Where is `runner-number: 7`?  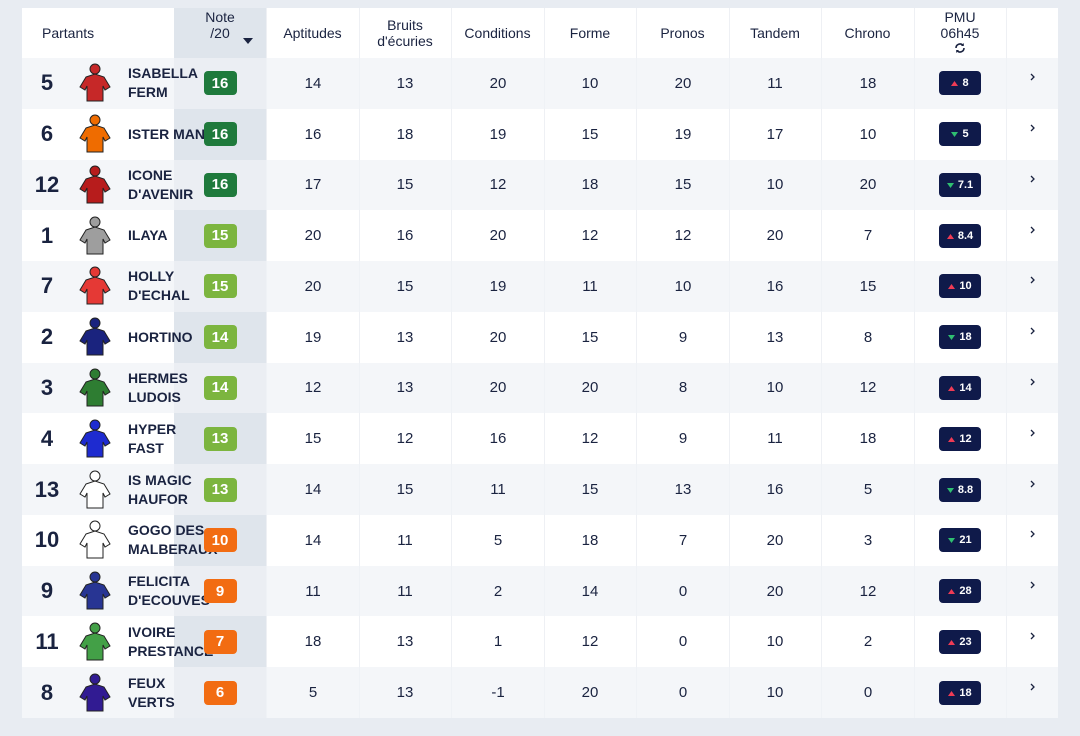
runner-number: 7 is located at coordinates (47, 286).